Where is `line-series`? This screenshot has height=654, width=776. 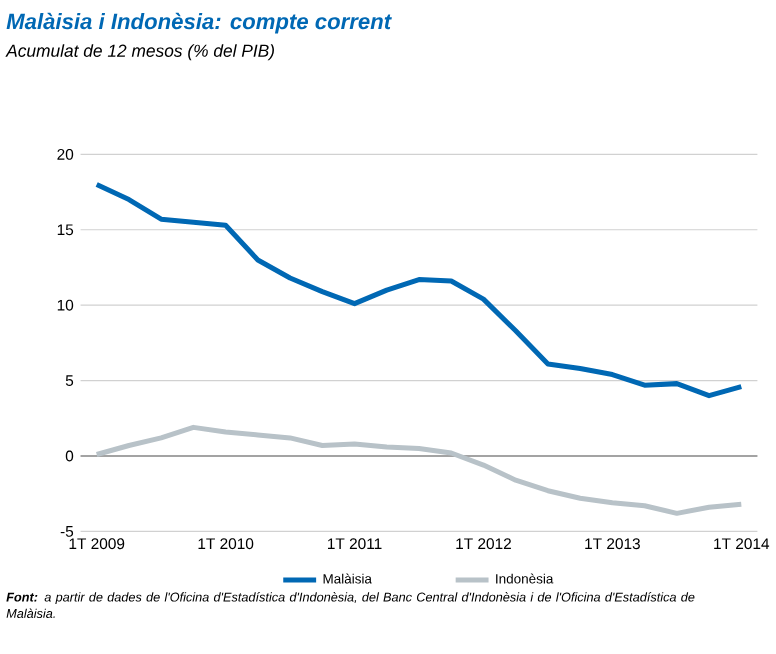
line-series is located at coordinates (419, 471).